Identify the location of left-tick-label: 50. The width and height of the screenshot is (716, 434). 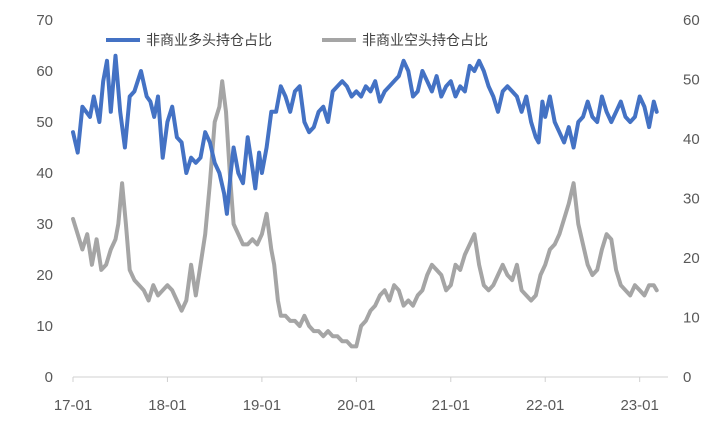
(44, 122).